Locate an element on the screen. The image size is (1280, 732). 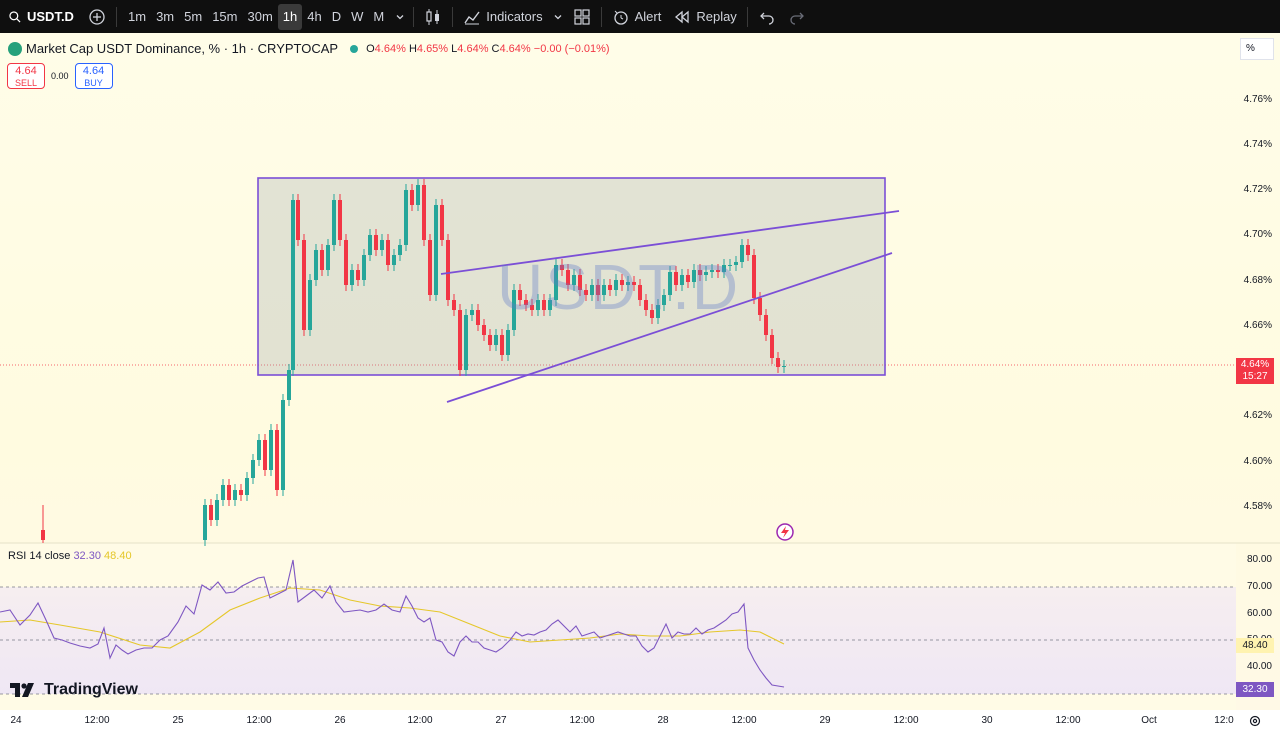
interval-15m: 15m is located at coordinates (225, 16).